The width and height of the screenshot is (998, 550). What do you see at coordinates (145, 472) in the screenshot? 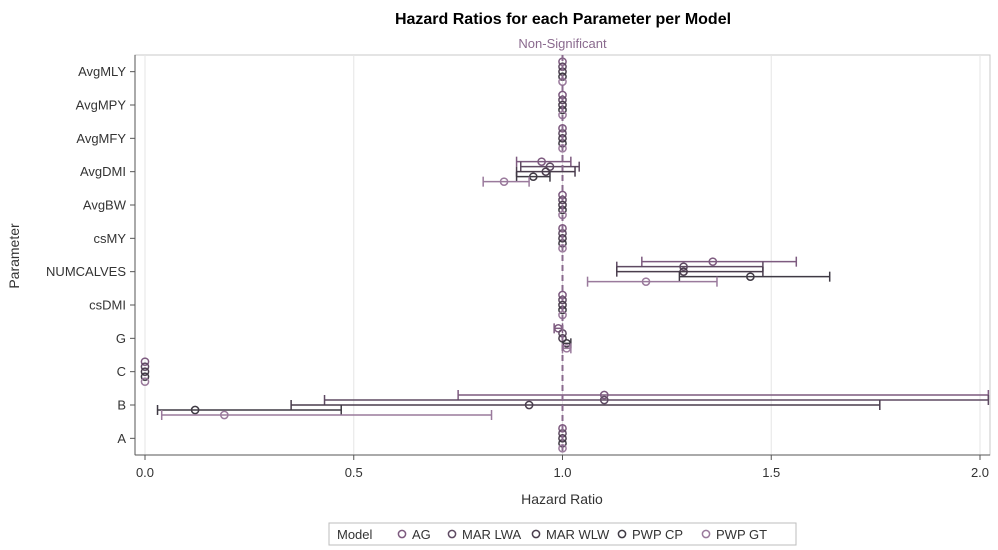
I see `x-tick-label: 0.0` at bounding box center [145, 472].